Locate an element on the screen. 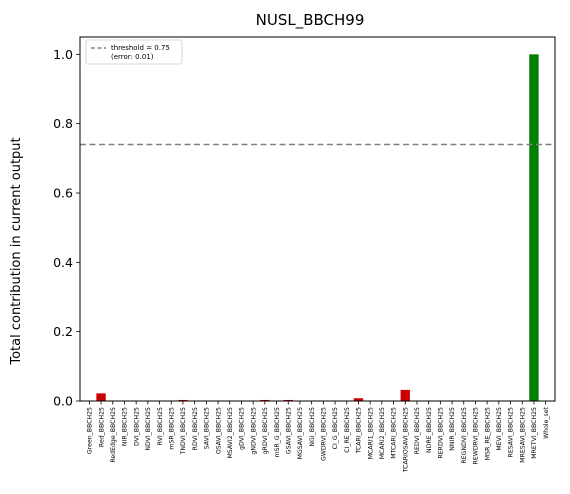  chart-title: NUSL_BBCH99 is located at coordinates (310, 20).